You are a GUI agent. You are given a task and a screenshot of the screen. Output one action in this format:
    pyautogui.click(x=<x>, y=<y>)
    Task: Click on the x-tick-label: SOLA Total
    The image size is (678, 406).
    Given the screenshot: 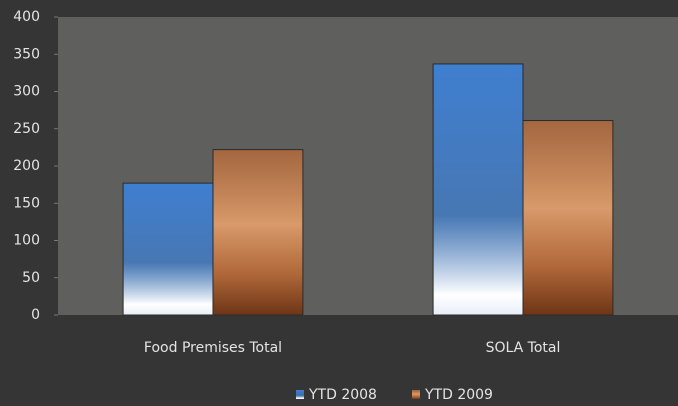 What is the action you would take?
    pyautogui.click(x=523, y=348)
    